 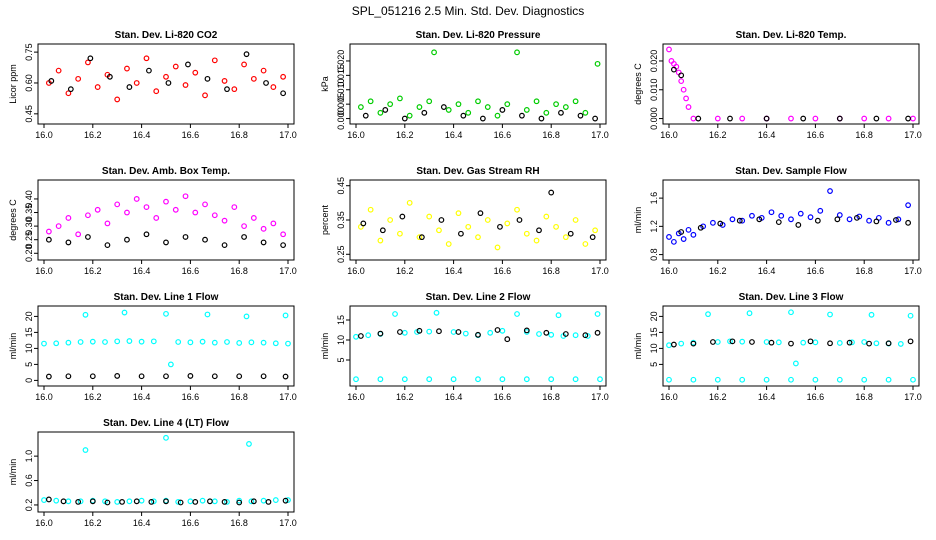 What do you see at coordinates (166, 423) in the screenshot?
I see `panel-title: Stan. Dev. Line 4 (LT) Flow` at bounding box center [166, 423].